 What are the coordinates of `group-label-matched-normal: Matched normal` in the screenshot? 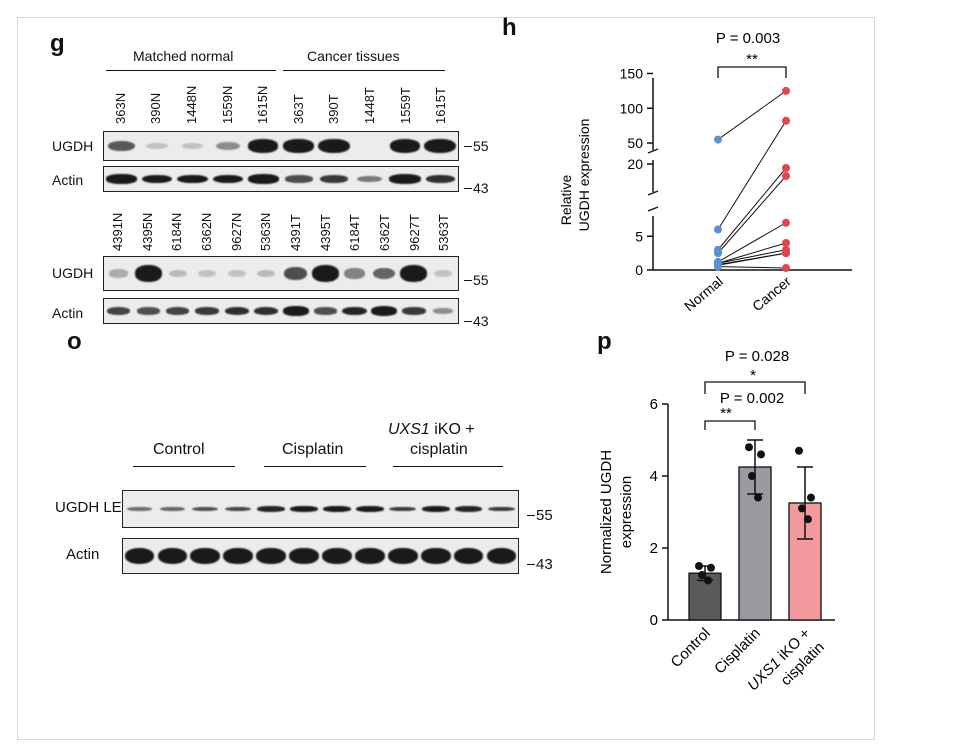 It's located at (183, 56).